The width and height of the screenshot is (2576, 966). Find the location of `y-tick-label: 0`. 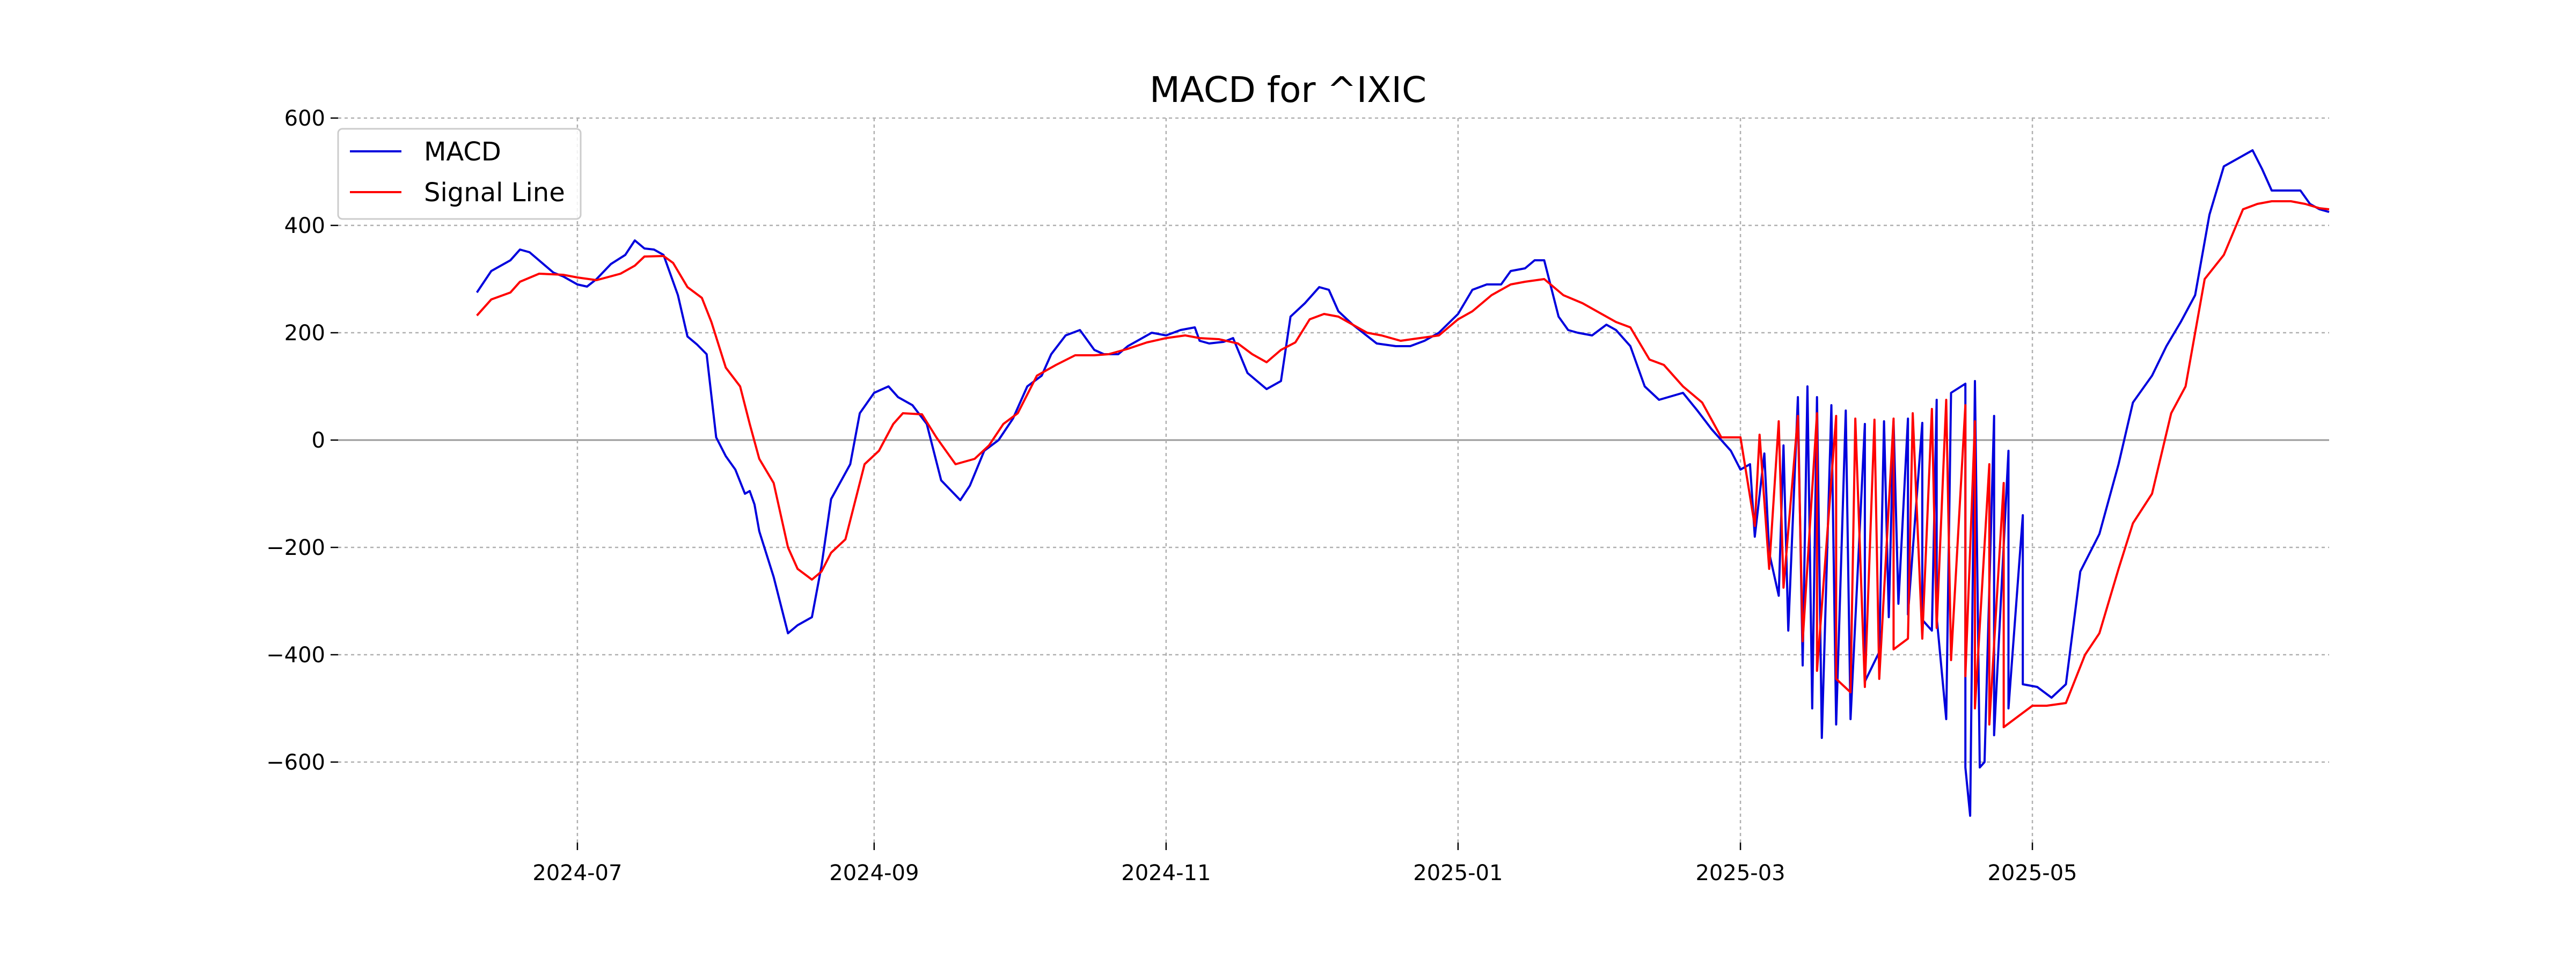

y-tick-label: 0 is located at coordinates (318, 440).